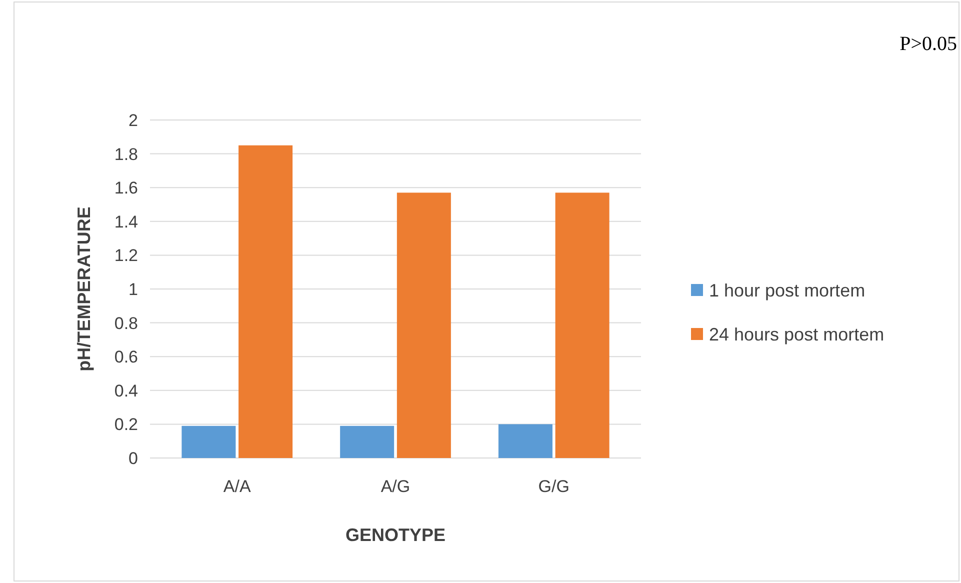  Describe the element at coordinates (395, 535) in the screenshot. I see `x-axis-title: GENOTYPE` at that location.